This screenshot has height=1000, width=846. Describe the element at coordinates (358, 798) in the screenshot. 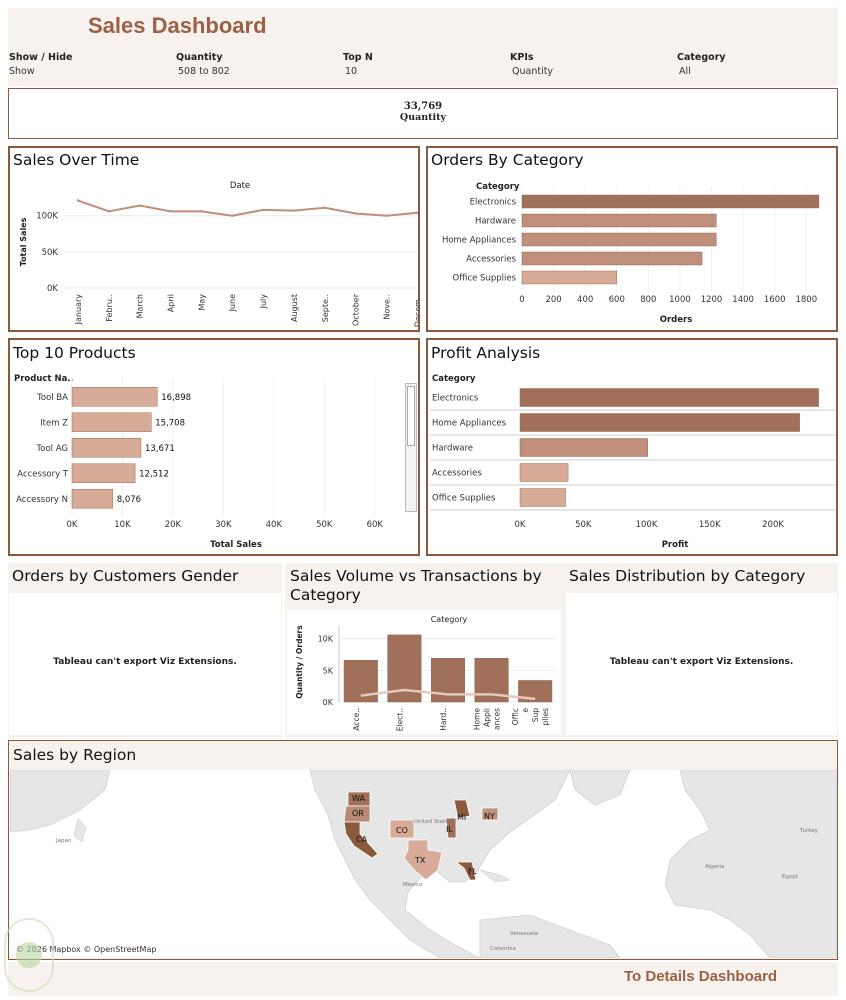

I see `state-label-wa: WA` at that location.